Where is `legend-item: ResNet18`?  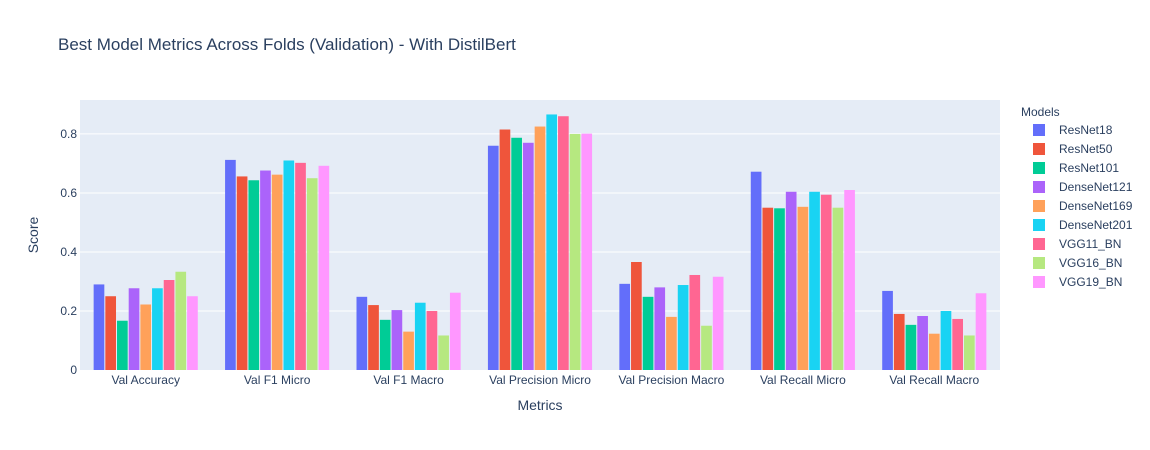
legend-item: ResNet18 is located at coordinates (1073, 130).